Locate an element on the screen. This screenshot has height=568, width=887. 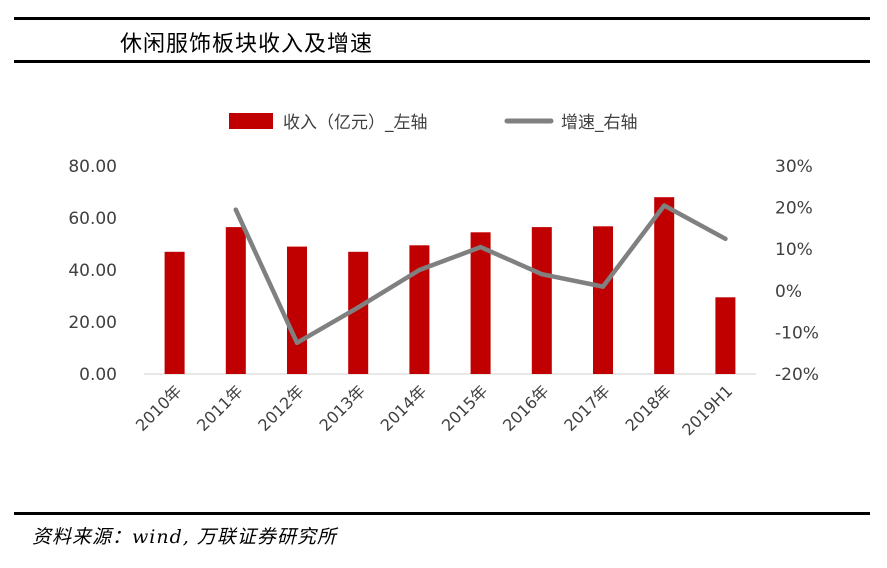
legend-label-bar: 收入（亿元）_左轴 is located at coordinates (355, 123).